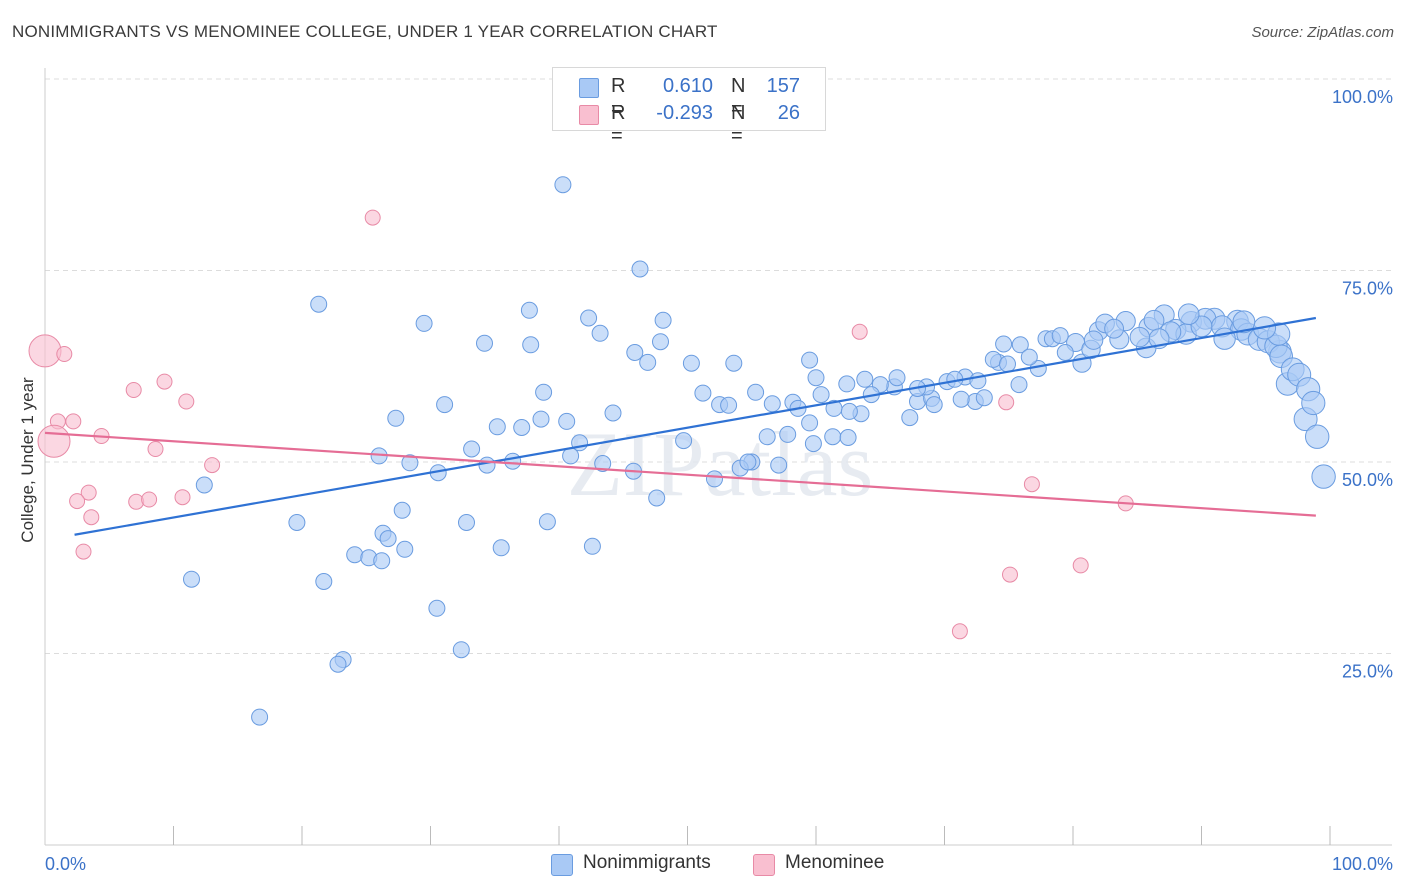 The height and width of the screenshot is (892, 1406). Describe the element at coordinates (27, 460) in the screenshot. I see `y-axis-label: College, Under 1 year` at that location.